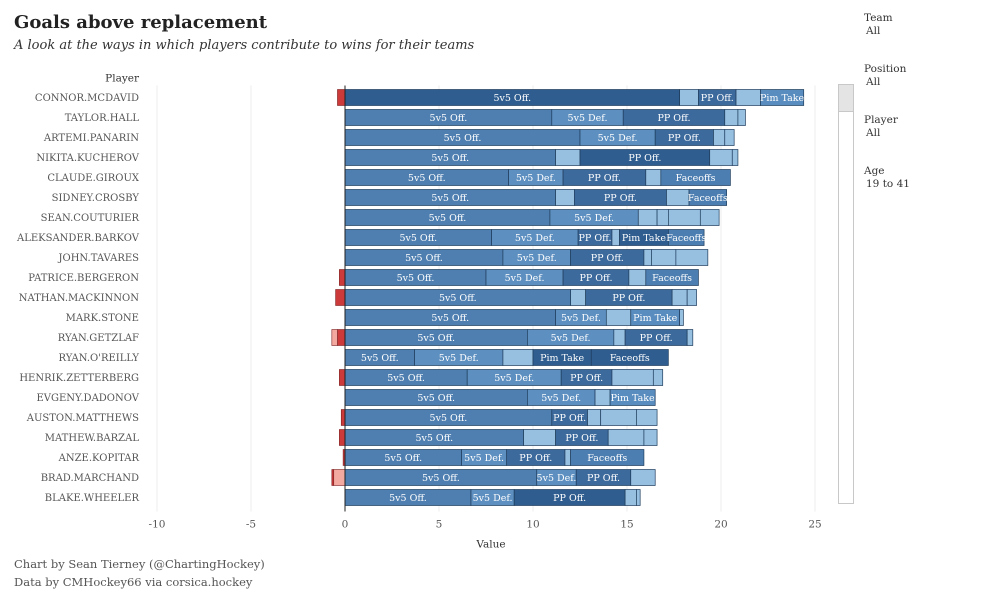  What do you see at coordinates (251, 525) in the screenshot?
I see `x-tick-label: -5` at bounding box center [251, 525].